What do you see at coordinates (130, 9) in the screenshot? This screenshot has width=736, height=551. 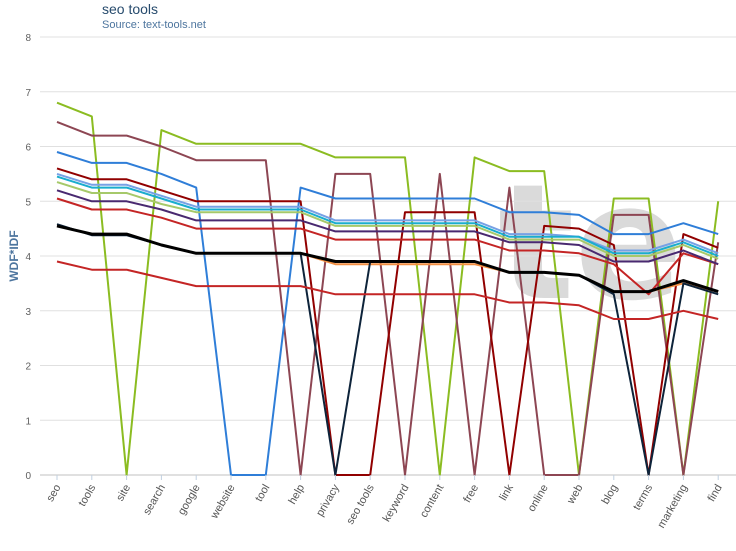 I see `chart-title: seo tools` at bounding box center [130, 9].